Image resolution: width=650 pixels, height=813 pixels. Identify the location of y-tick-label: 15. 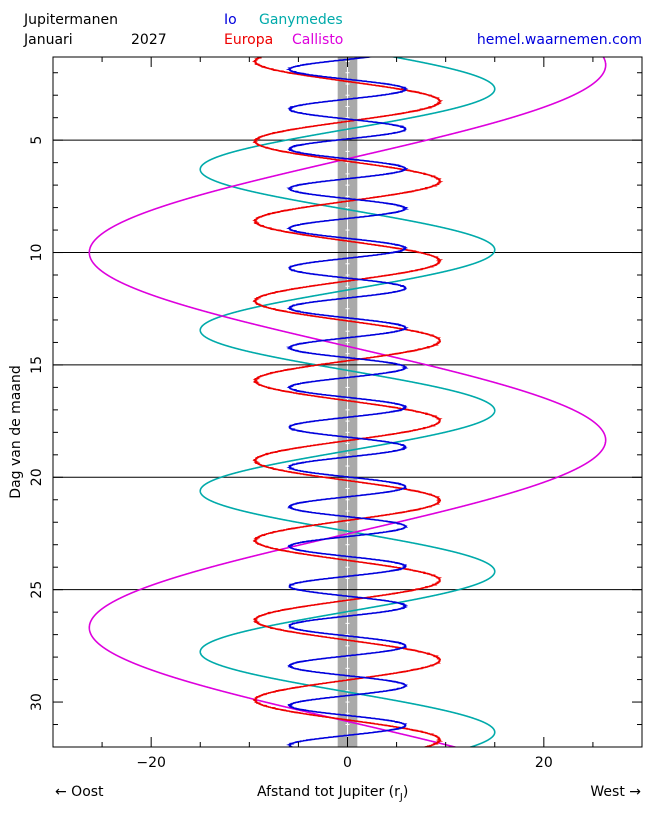
(37, 365).